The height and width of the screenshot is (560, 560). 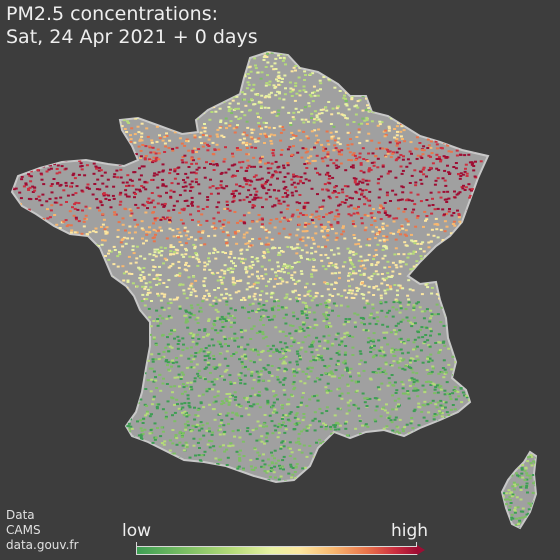 I want to click on data-credits: Data CAMS data.gouv.fr, so click(x=42, y=530).